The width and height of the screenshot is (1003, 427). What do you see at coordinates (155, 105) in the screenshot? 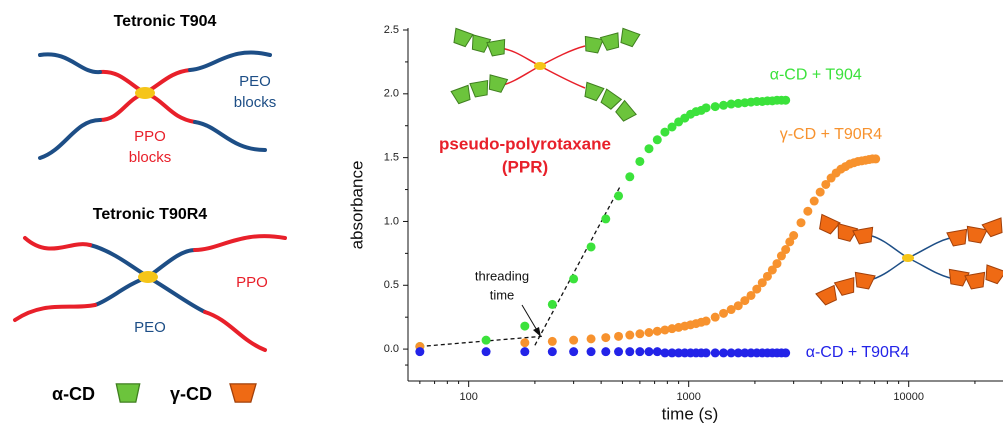
I see `t904-structure` at bounding box center [155, 105].